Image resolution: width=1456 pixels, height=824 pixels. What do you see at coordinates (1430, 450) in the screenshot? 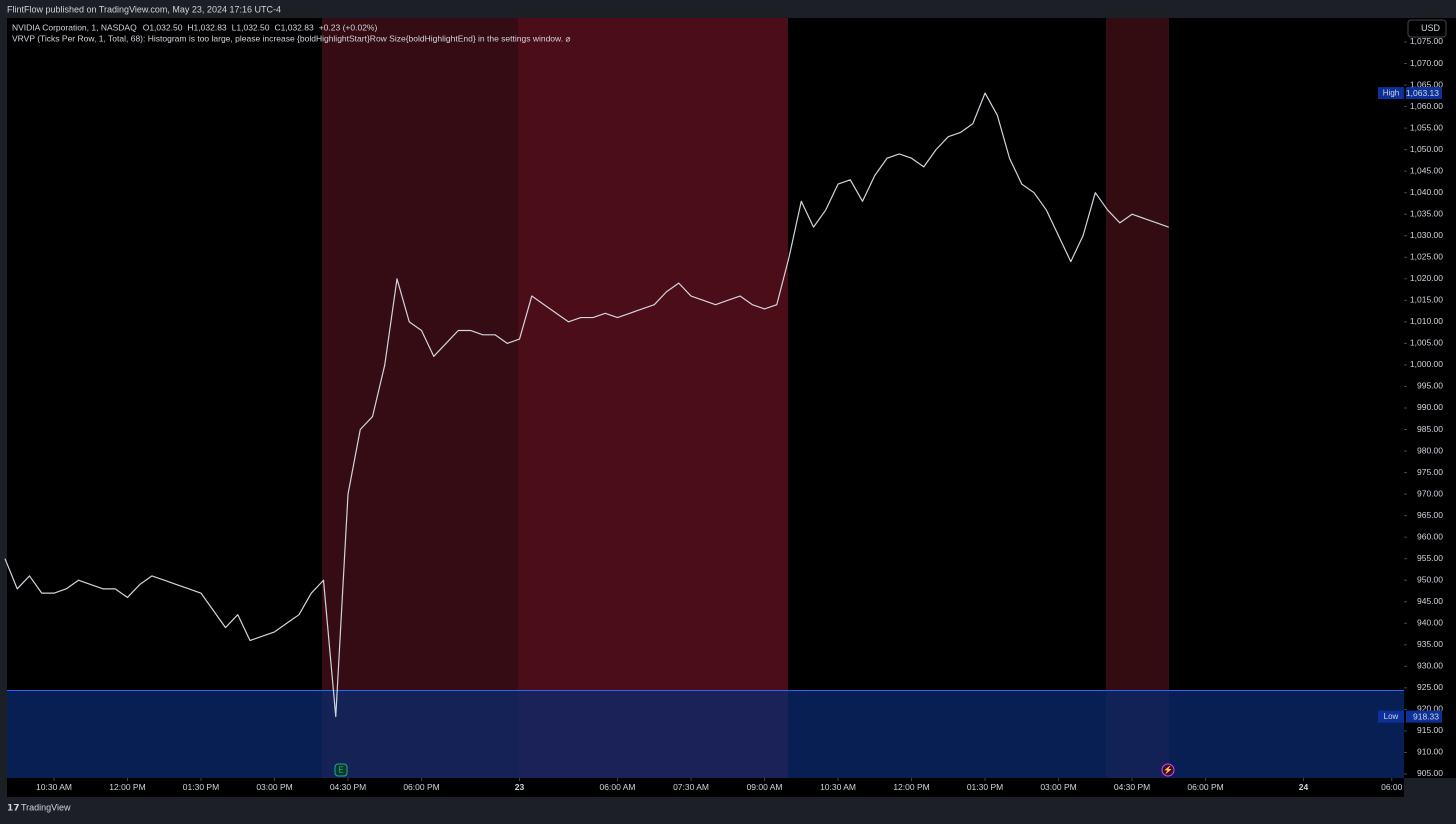
I see `y-tick-label: 980.00` at bounding box center [1430, 450].